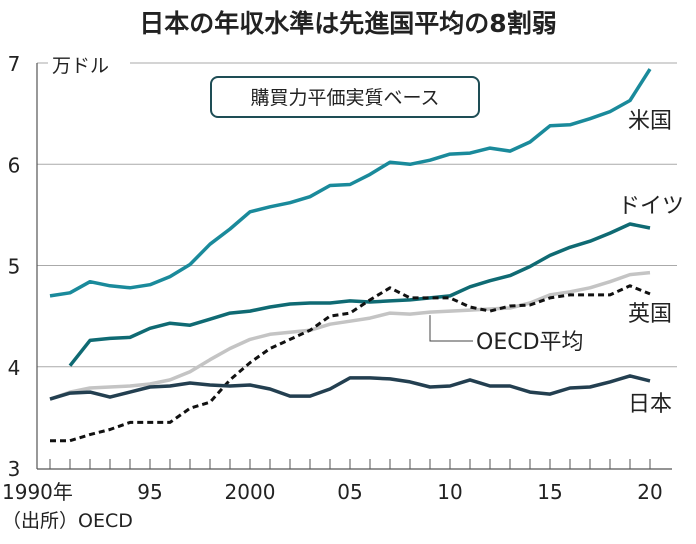 This screenshot has height=544, width=696. I want to click on y-axis-unit-label: 万ドル, so click(80, 66).